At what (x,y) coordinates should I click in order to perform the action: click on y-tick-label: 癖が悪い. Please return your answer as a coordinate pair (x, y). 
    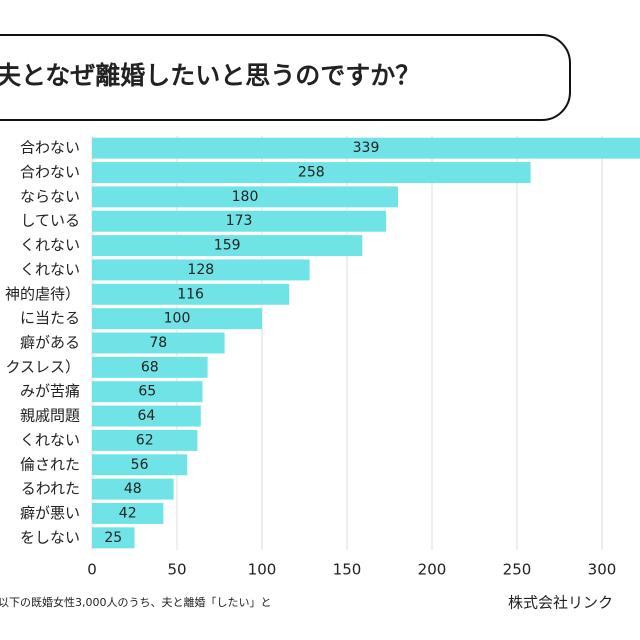
    Looking at the image, I should click on (50, 513).